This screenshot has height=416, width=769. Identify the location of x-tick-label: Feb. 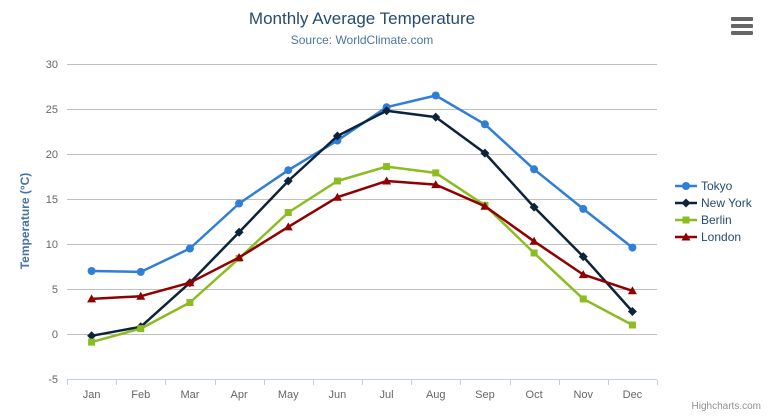
(140, 395).